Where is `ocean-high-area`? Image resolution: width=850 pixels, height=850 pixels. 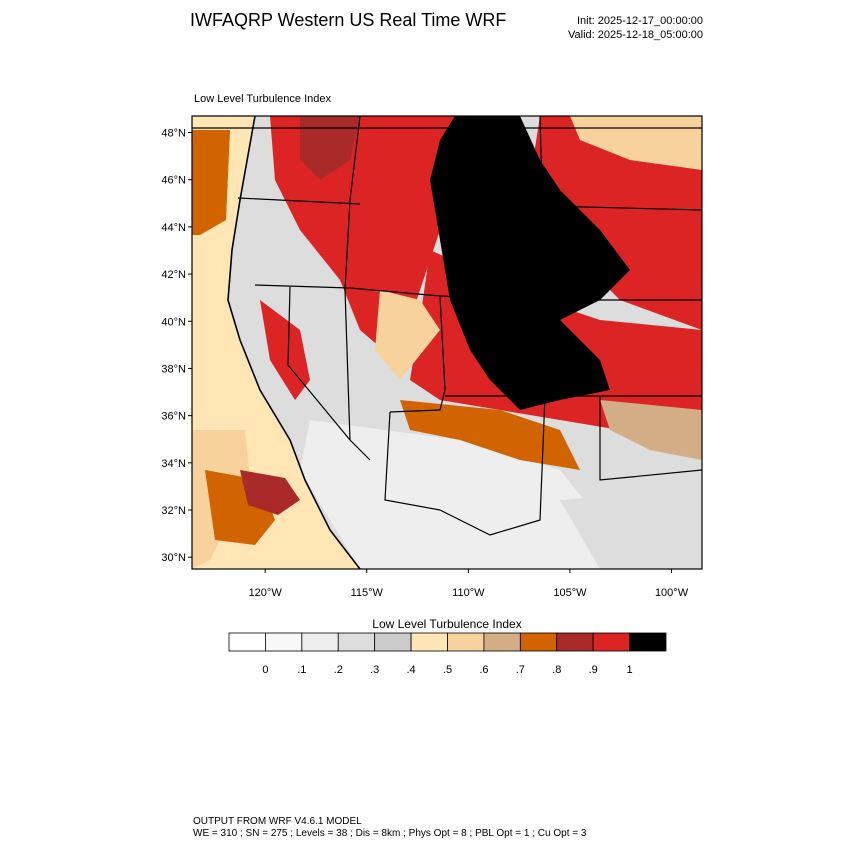 ocean-high-area is located at coordinates (211, 182).